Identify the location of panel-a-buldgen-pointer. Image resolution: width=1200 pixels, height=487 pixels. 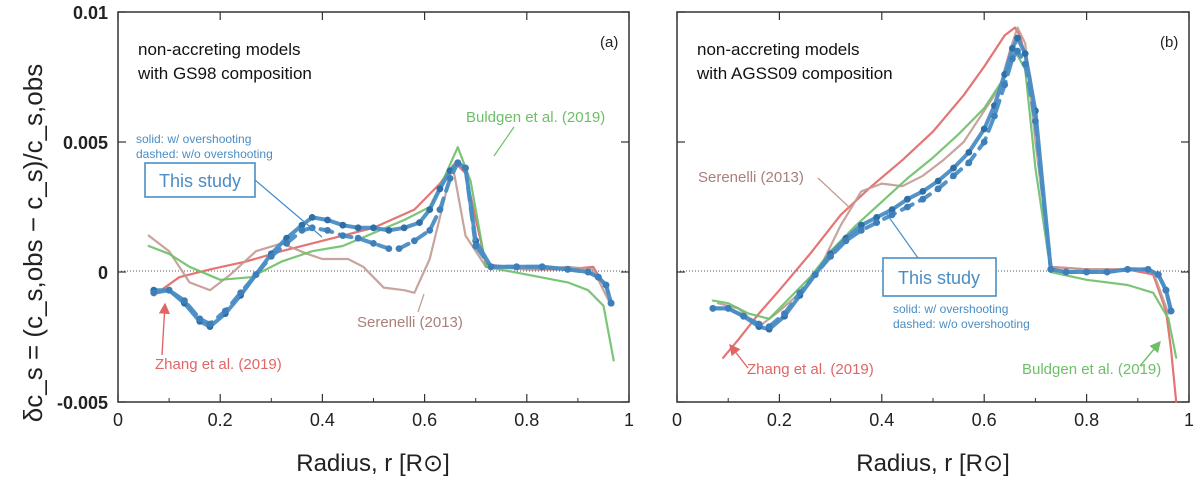
(504, 141).